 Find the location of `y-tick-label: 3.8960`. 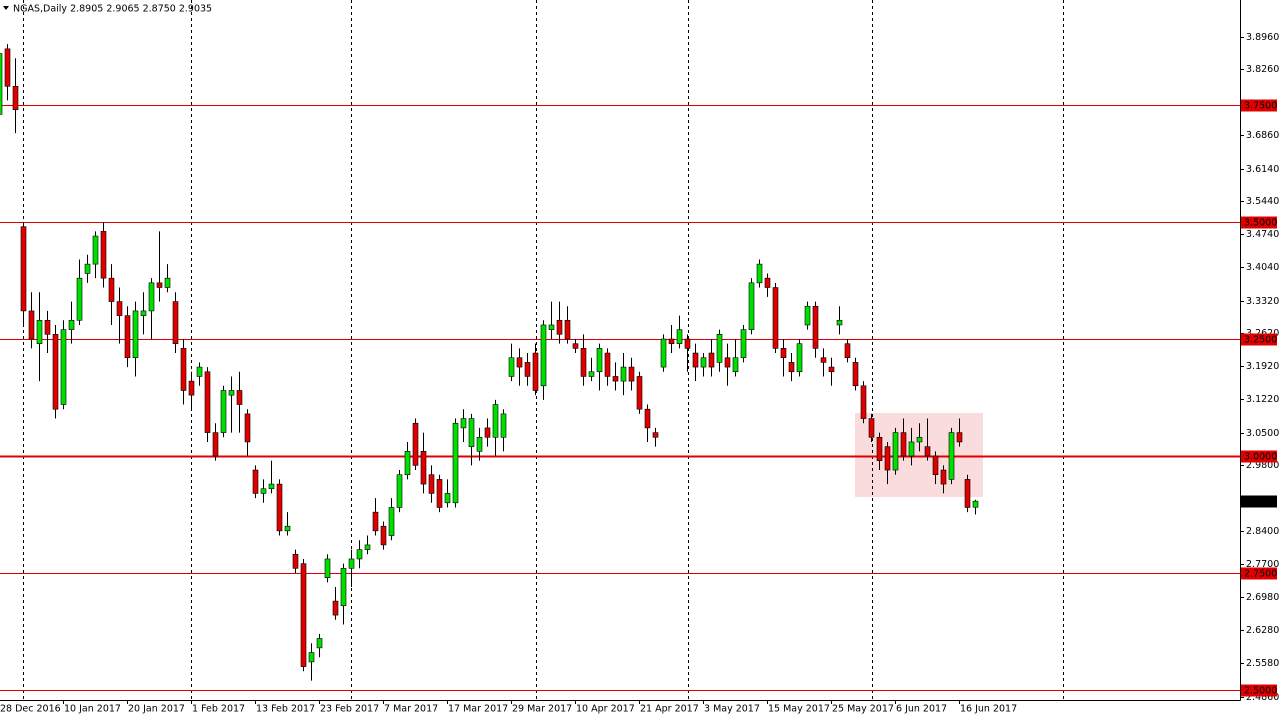

y-tick-label: 3.8960 is located at coordinates (1262, 37).